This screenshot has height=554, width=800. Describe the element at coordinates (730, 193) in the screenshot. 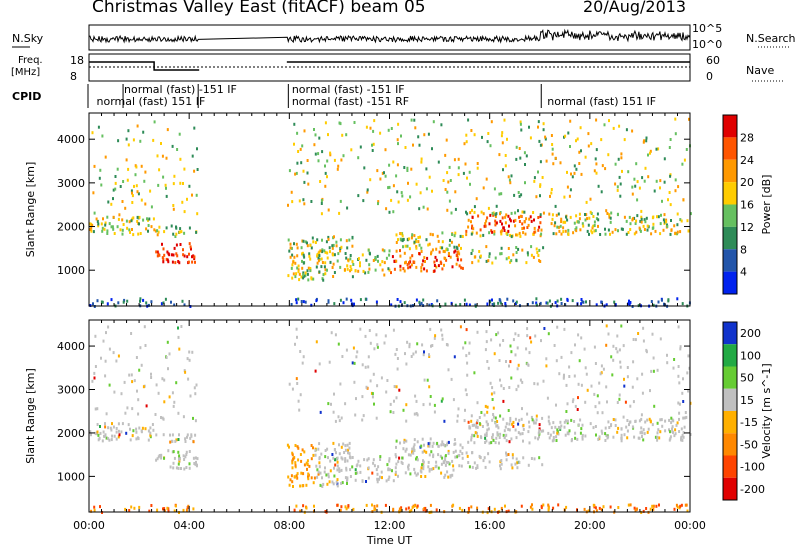

I see `colorbar-0-segment` at that location.